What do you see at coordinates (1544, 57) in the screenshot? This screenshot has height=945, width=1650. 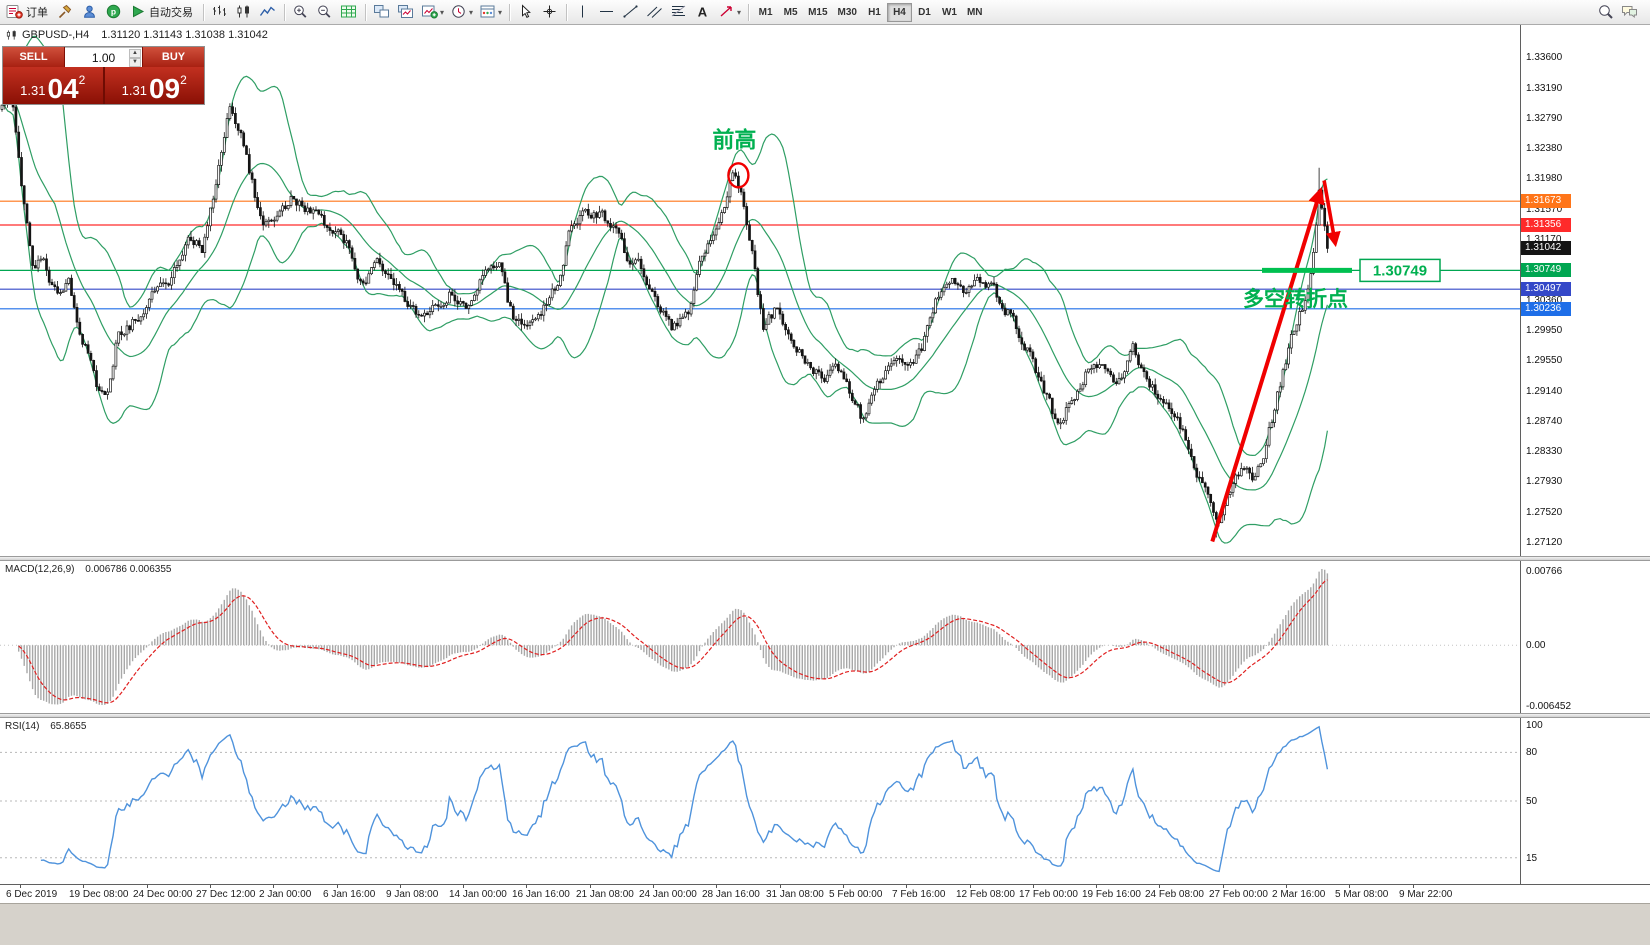 I see `price-scale-label: 1.33600` at bounding box center [1544, 57].